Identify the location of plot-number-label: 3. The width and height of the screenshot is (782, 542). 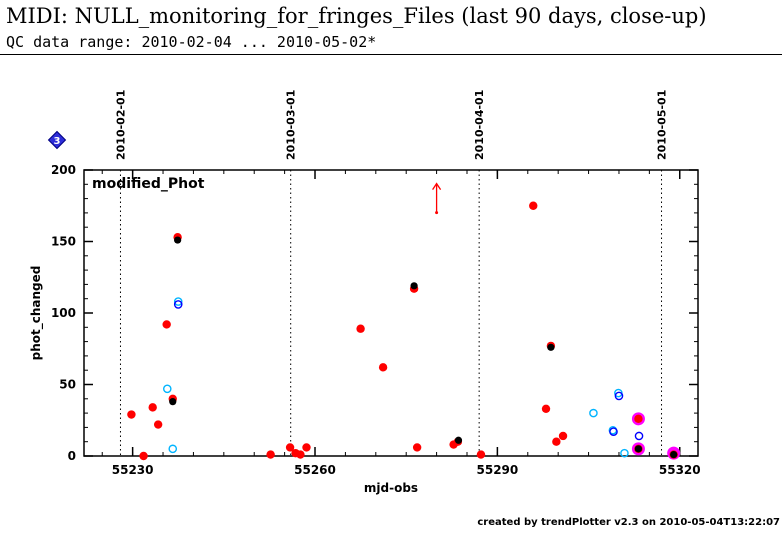
(57, 141).